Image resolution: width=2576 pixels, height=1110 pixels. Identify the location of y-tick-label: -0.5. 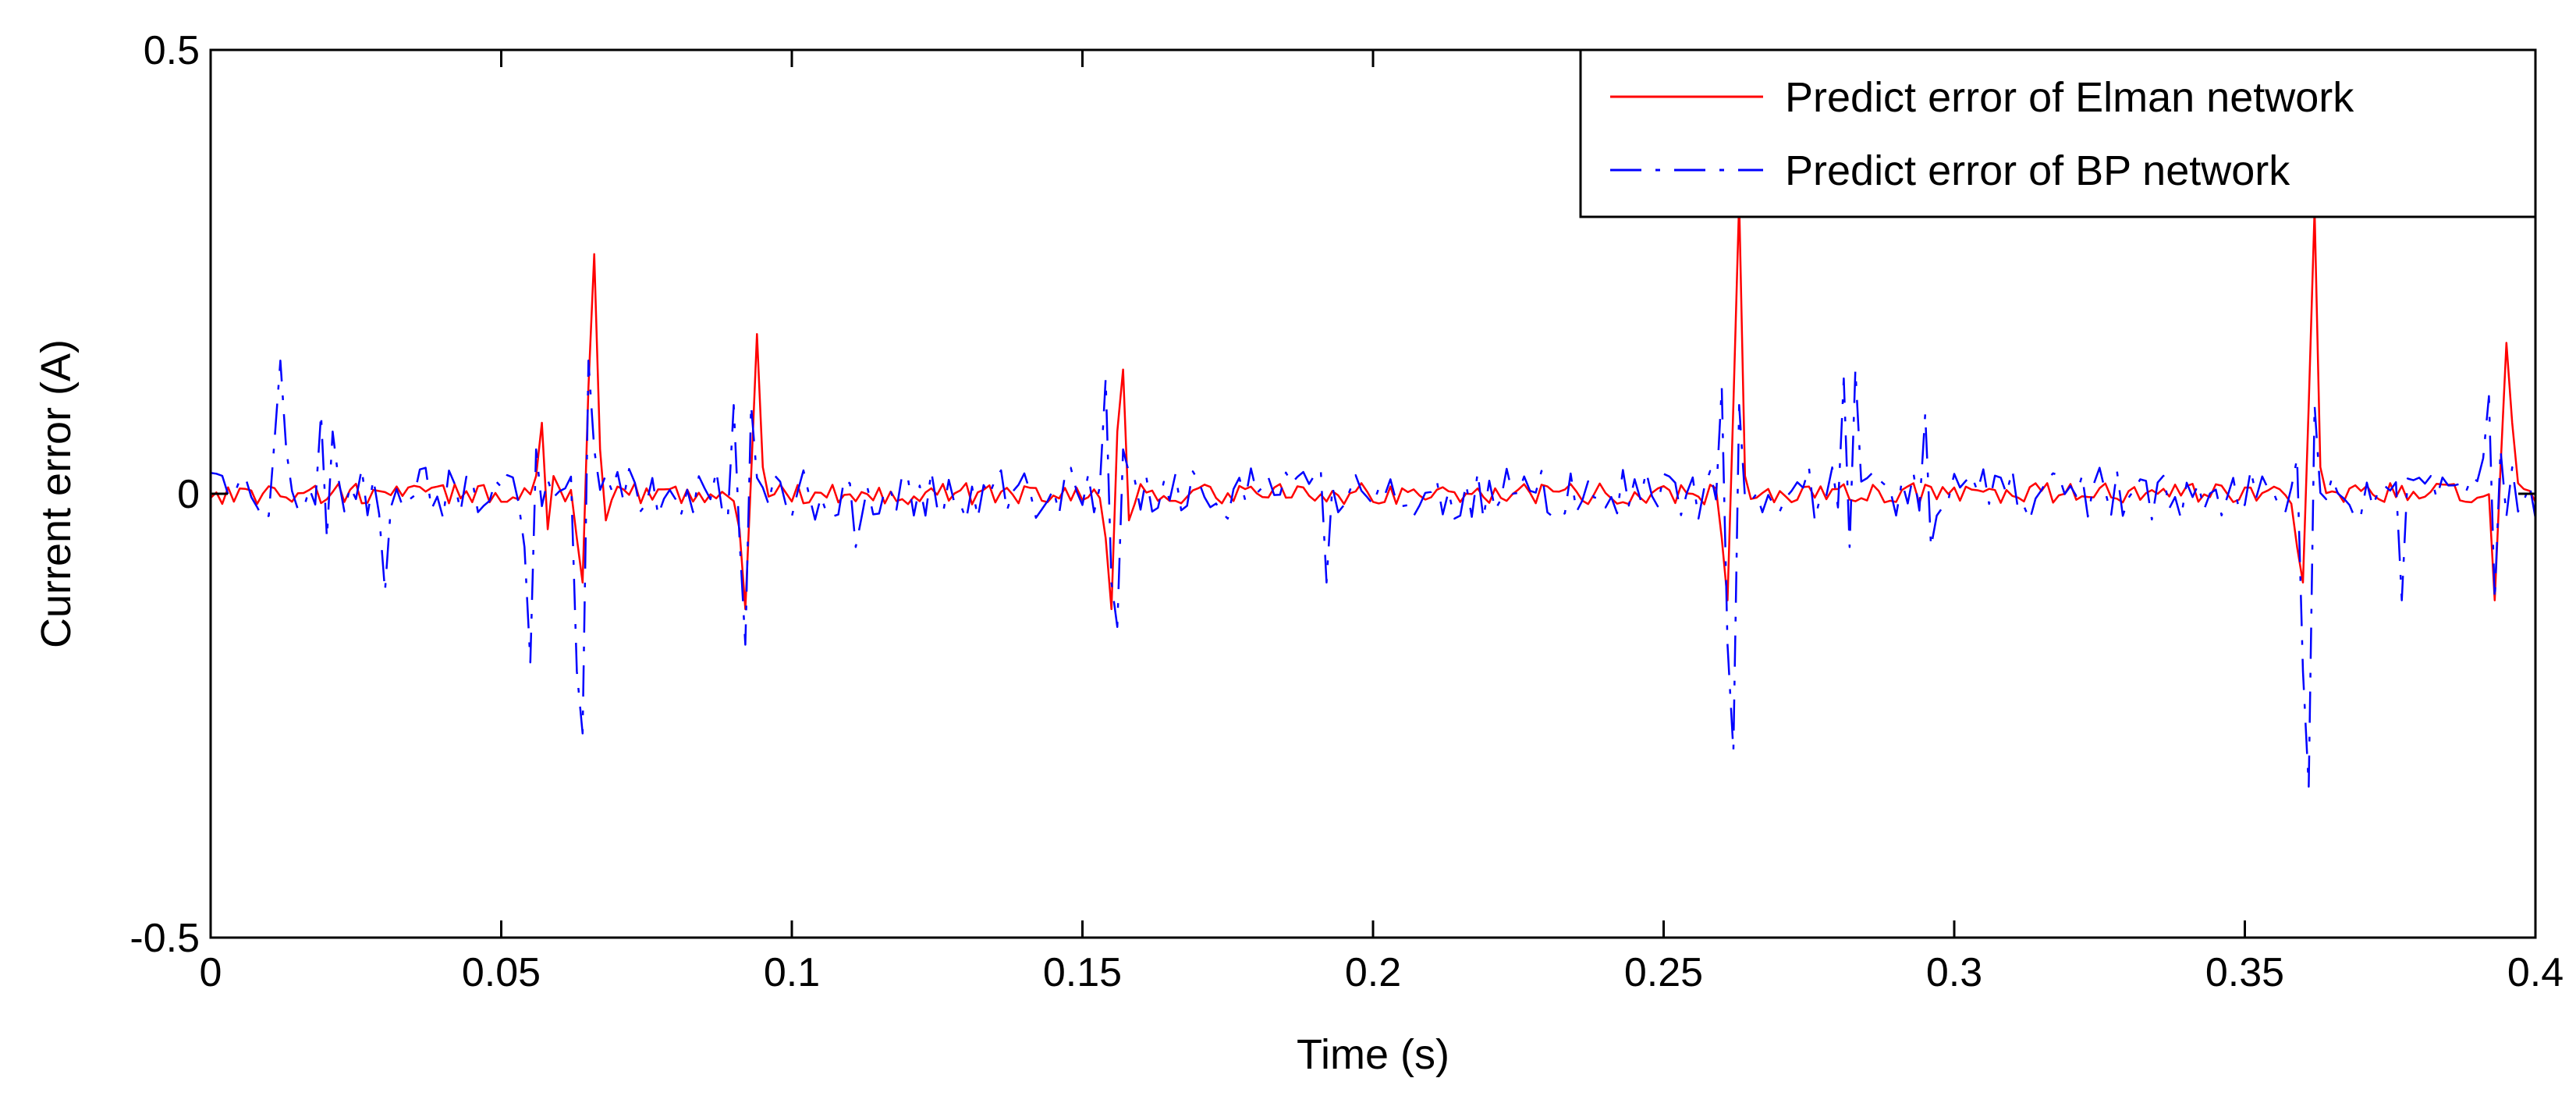
(165, 938).